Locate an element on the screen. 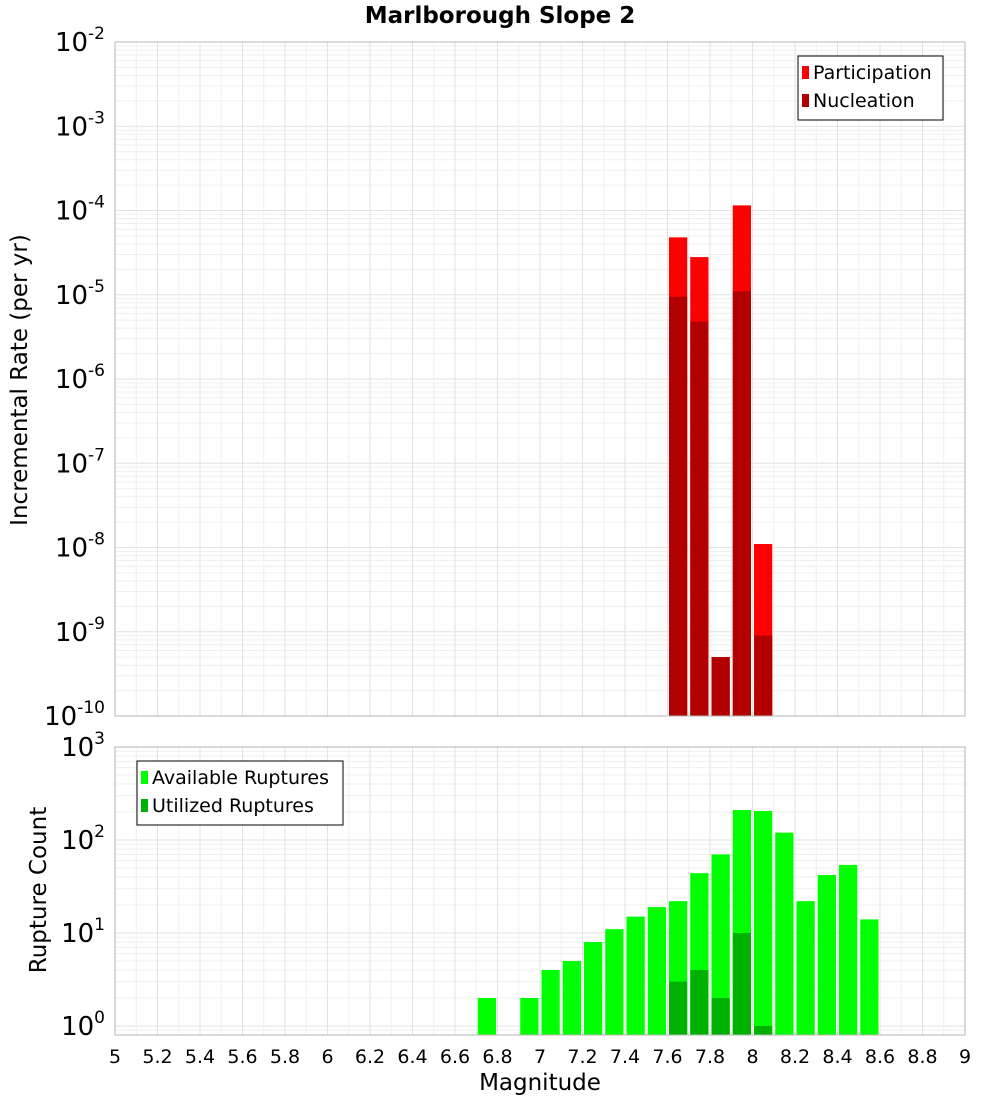 The height and width of the screenshot is (1100, 1000). x-tick-label: 7.6 is located at coordinates (667, 1057).